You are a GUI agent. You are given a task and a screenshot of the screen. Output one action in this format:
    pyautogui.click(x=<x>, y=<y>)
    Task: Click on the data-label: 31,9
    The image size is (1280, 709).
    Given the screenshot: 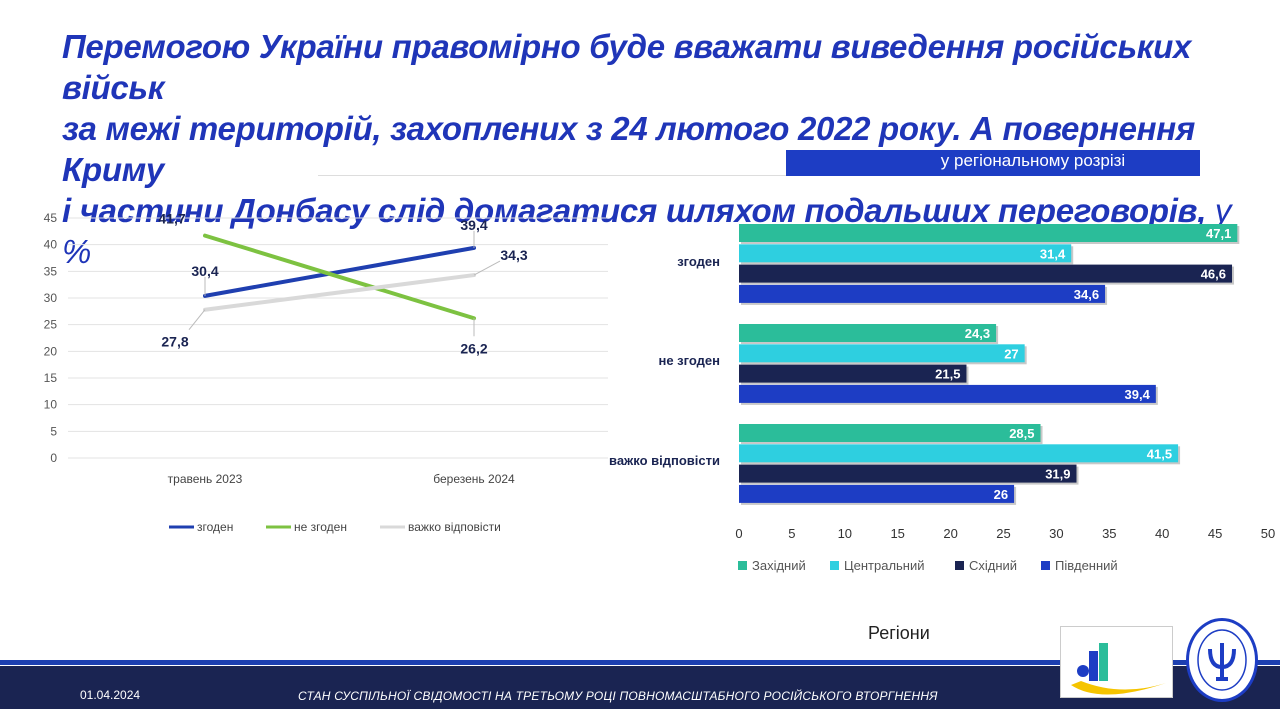 What is the action you would take?
    pyautogui.click(x=1057, y=474)
    